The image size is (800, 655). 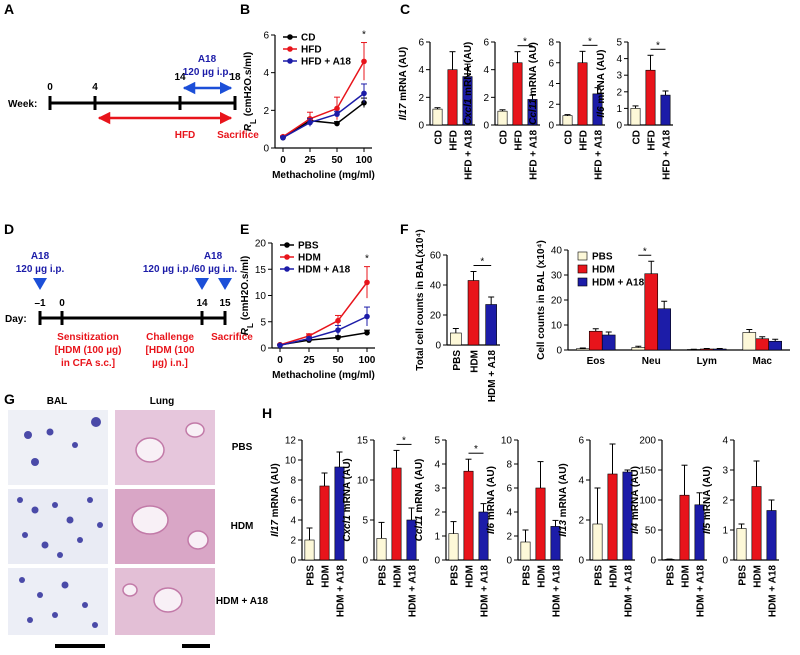 I want to click on diet-label: HFD, so click(x=185, y=135).